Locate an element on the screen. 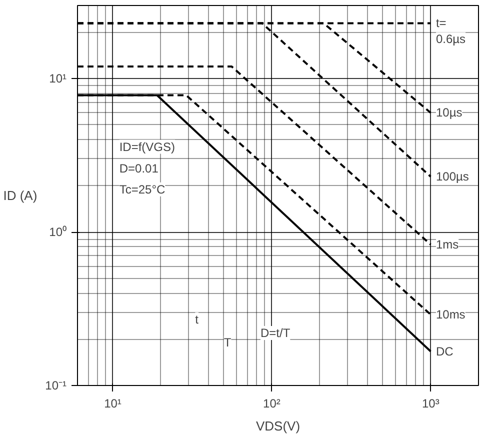 This screenshot has width=491, height=442. annotation: D=0.01 is located at coordinates (139, 168).